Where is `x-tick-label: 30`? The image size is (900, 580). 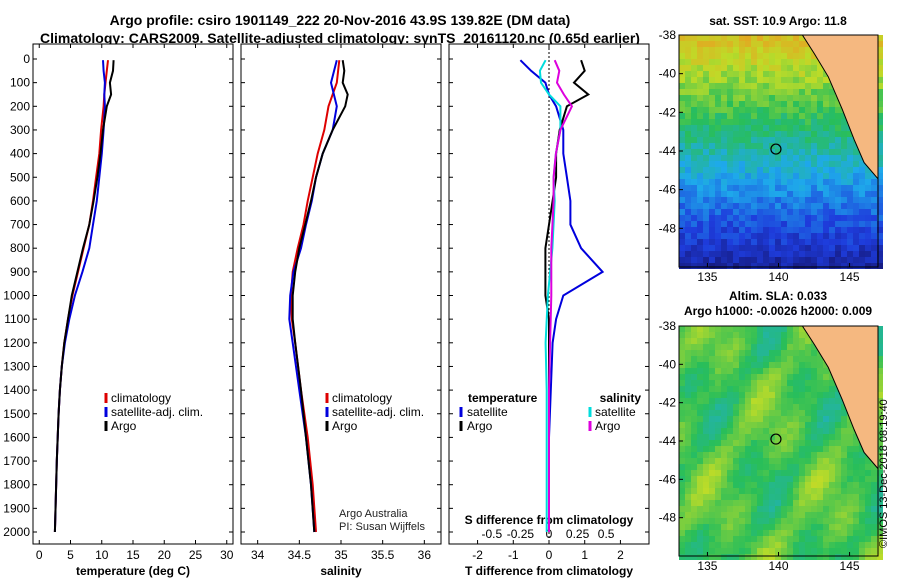 x-tick-label: 30 is located at coordinates (227, 555).